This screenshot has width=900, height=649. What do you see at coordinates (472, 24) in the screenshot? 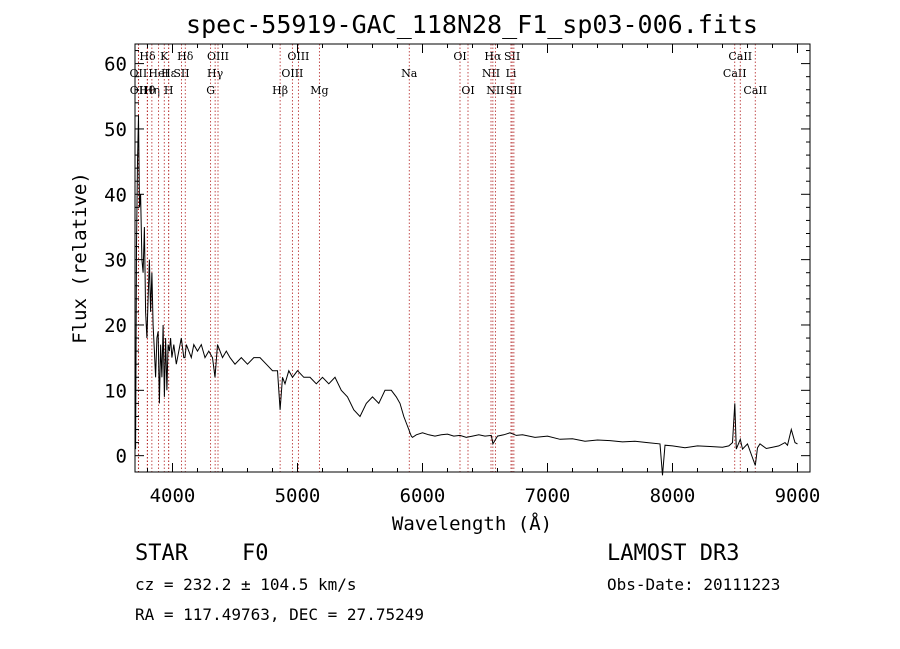
I see `chart-title: spec-55919-GAC_118N28_F1_sp03-006.fits` at bounding box center [472, 24].